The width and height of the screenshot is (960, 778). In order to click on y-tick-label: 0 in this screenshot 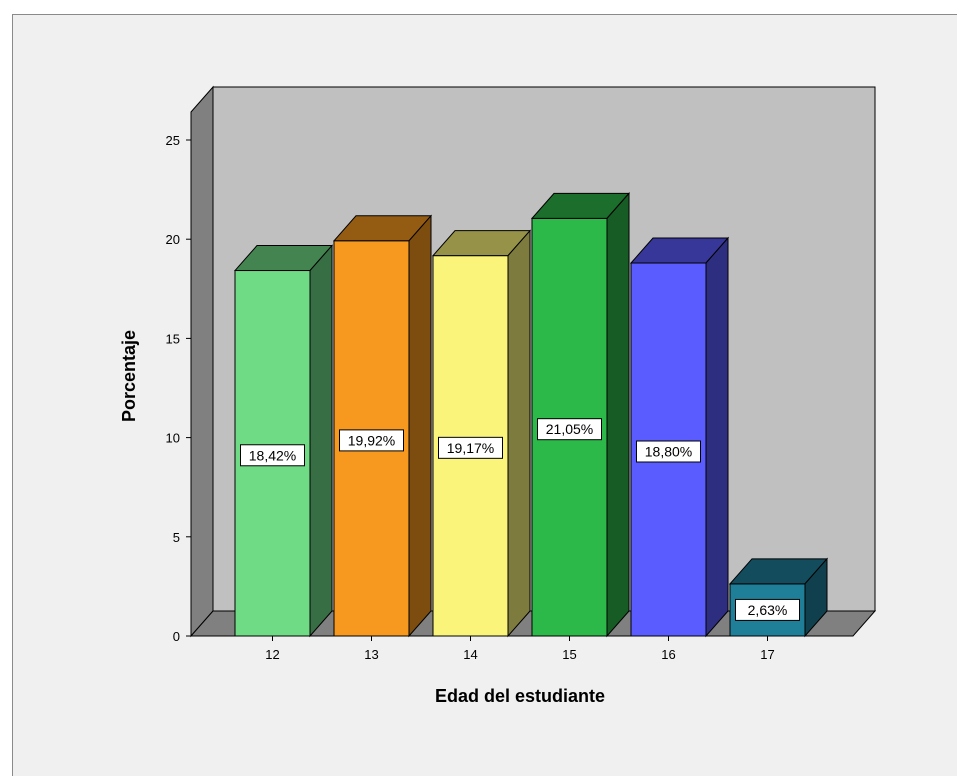, I will do `click(176, 636)`.